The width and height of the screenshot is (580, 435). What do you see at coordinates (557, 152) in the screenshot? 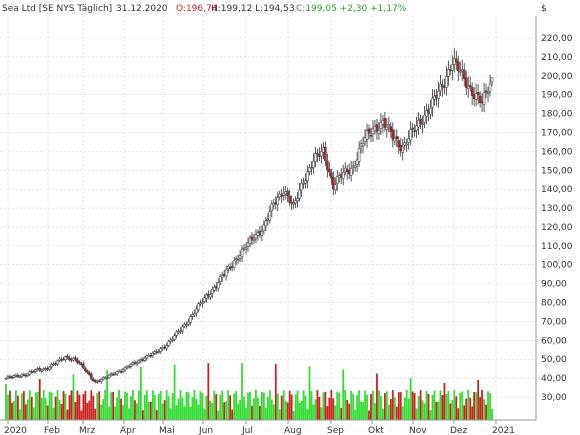
I see `price-tick-label: 160,00` at bounding box center [557, 152].